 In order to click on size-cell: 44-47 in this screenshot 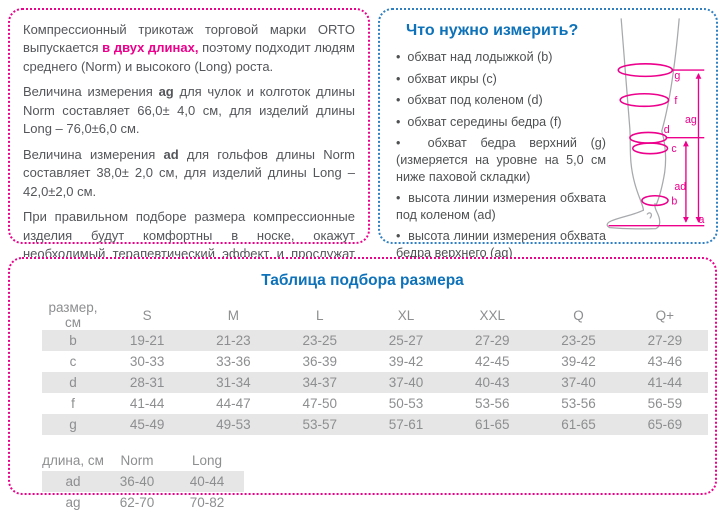, I will do `click(233, 403)`.